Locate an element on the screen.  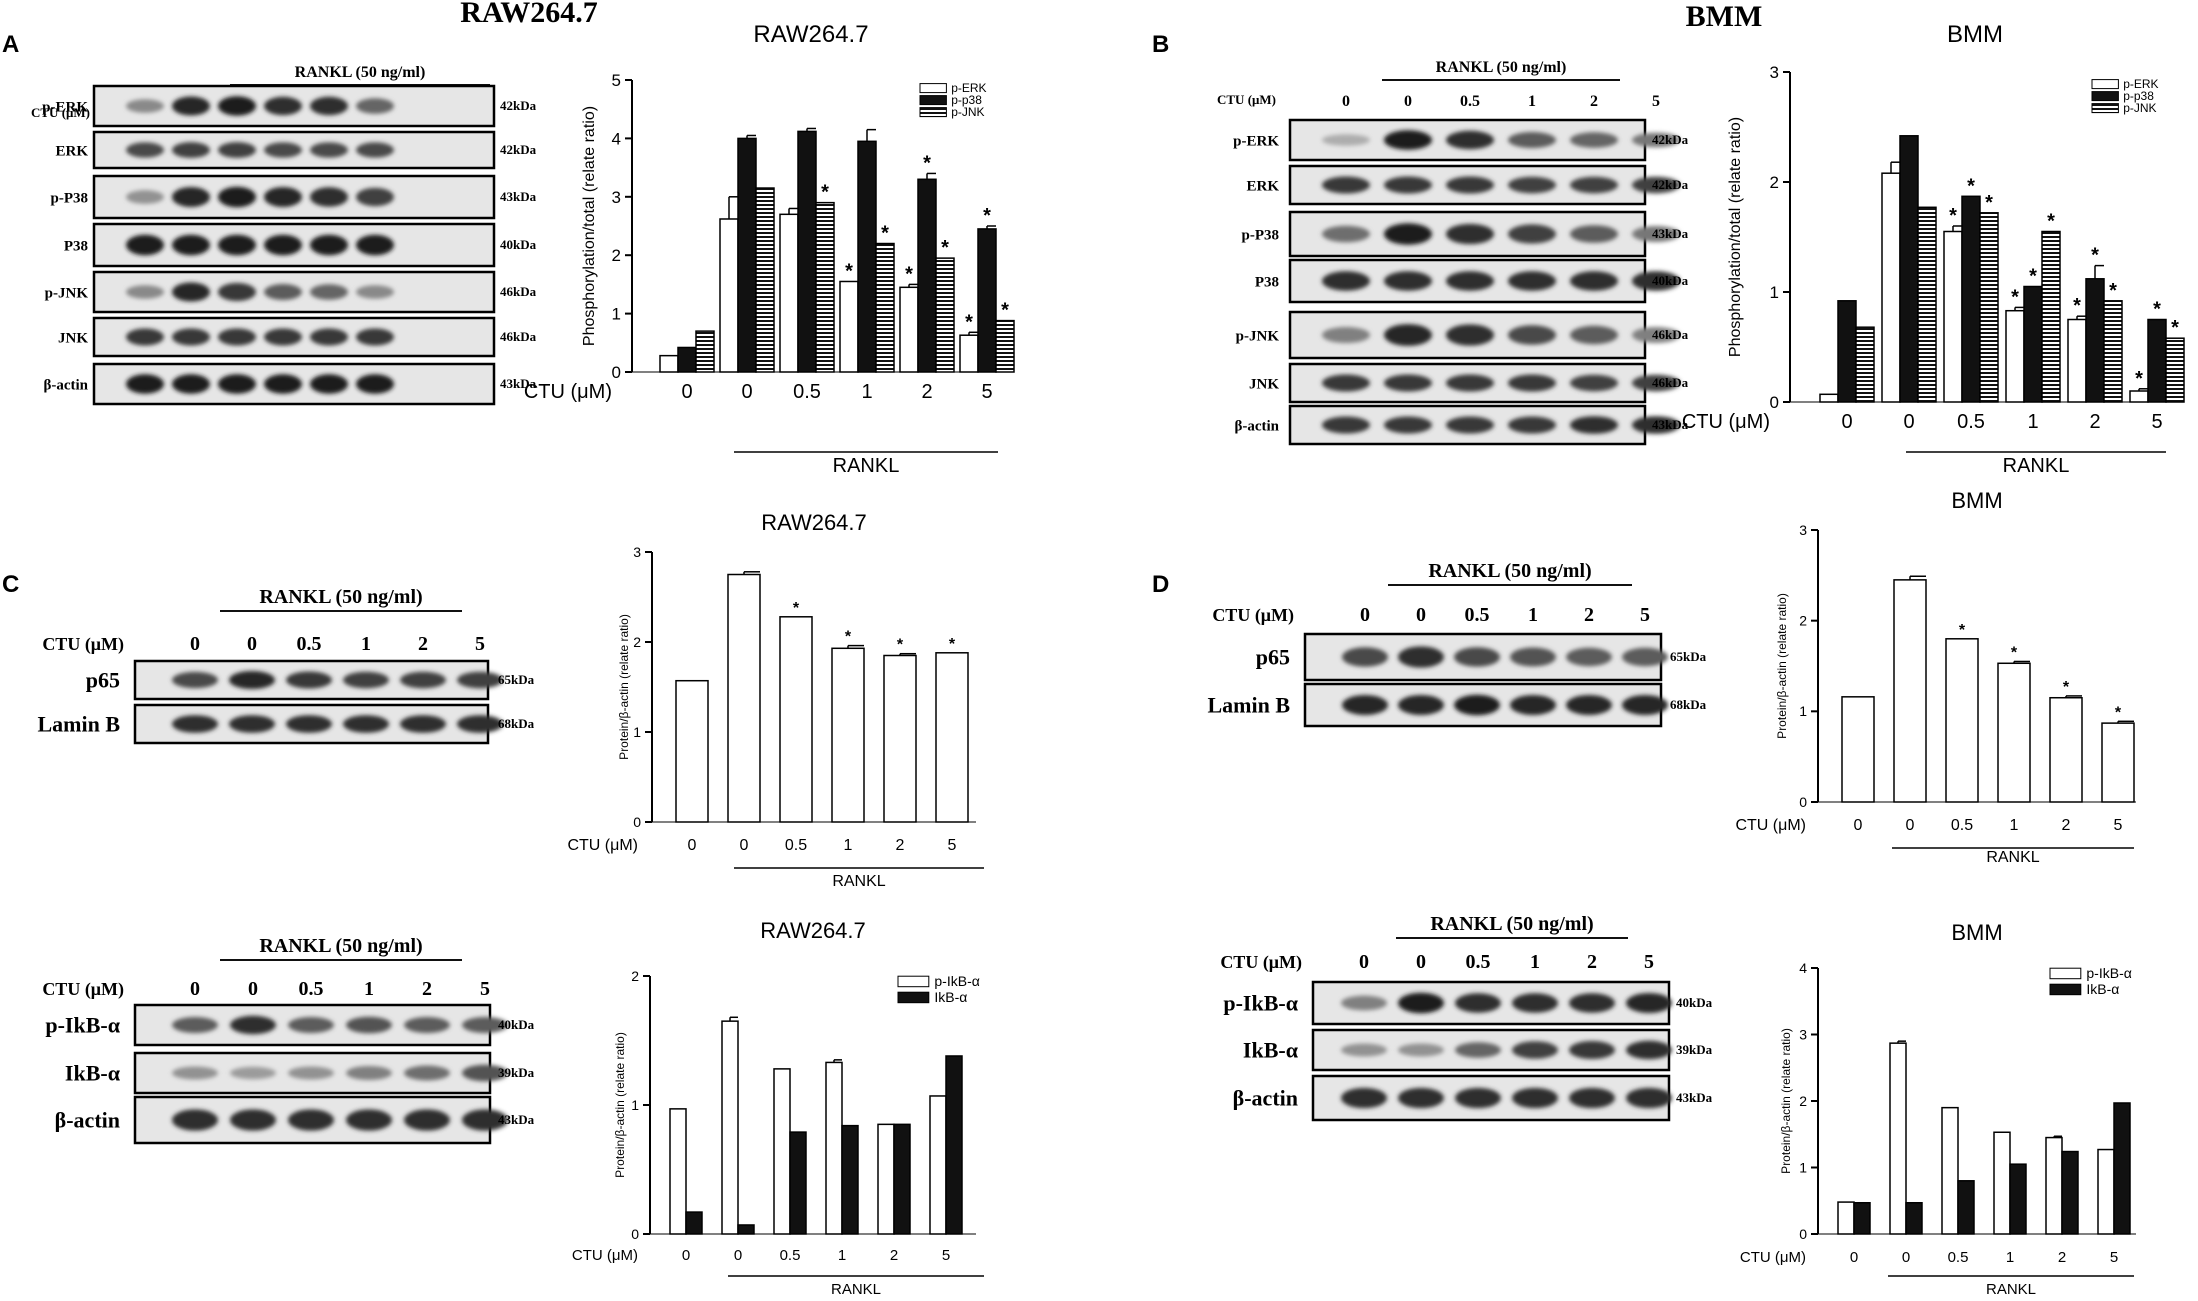
row-label: β-actin is located at coordinates (65, 385).